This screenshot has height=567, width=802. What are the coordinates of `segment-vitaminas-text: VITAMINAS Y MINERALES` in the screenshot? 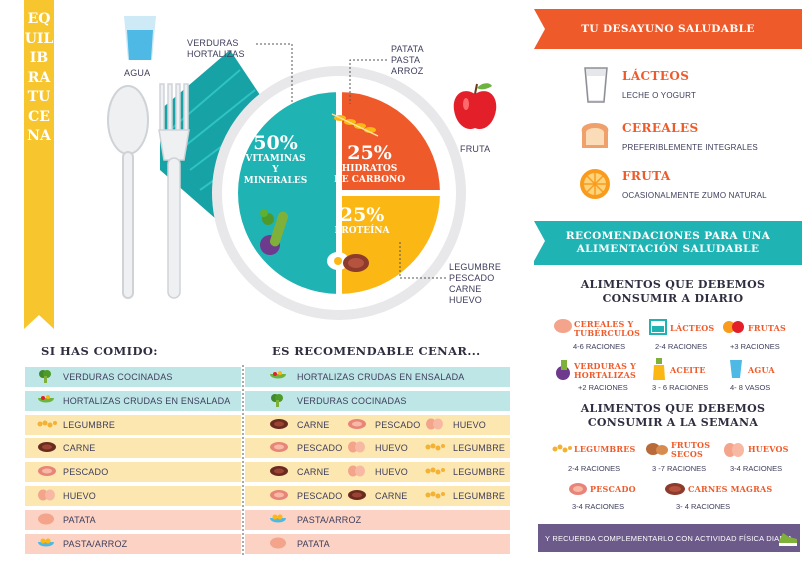 It's located at (275, 170).